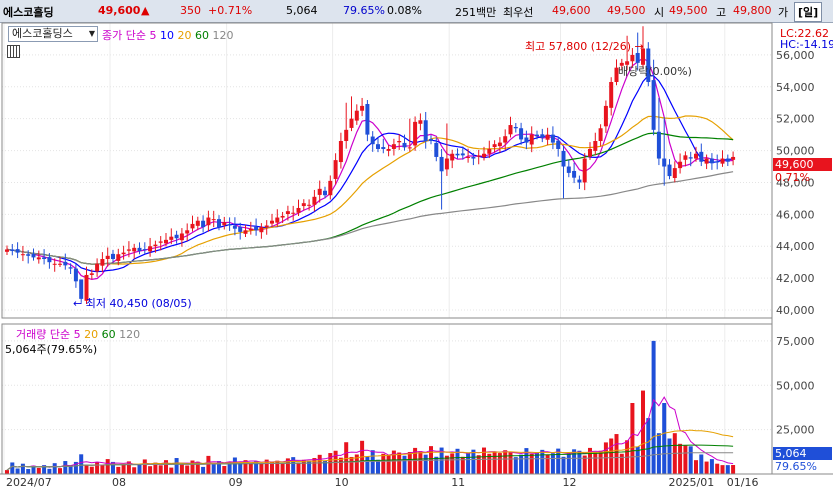  I want to click on ma-120-label: 120, so click(223, 35).